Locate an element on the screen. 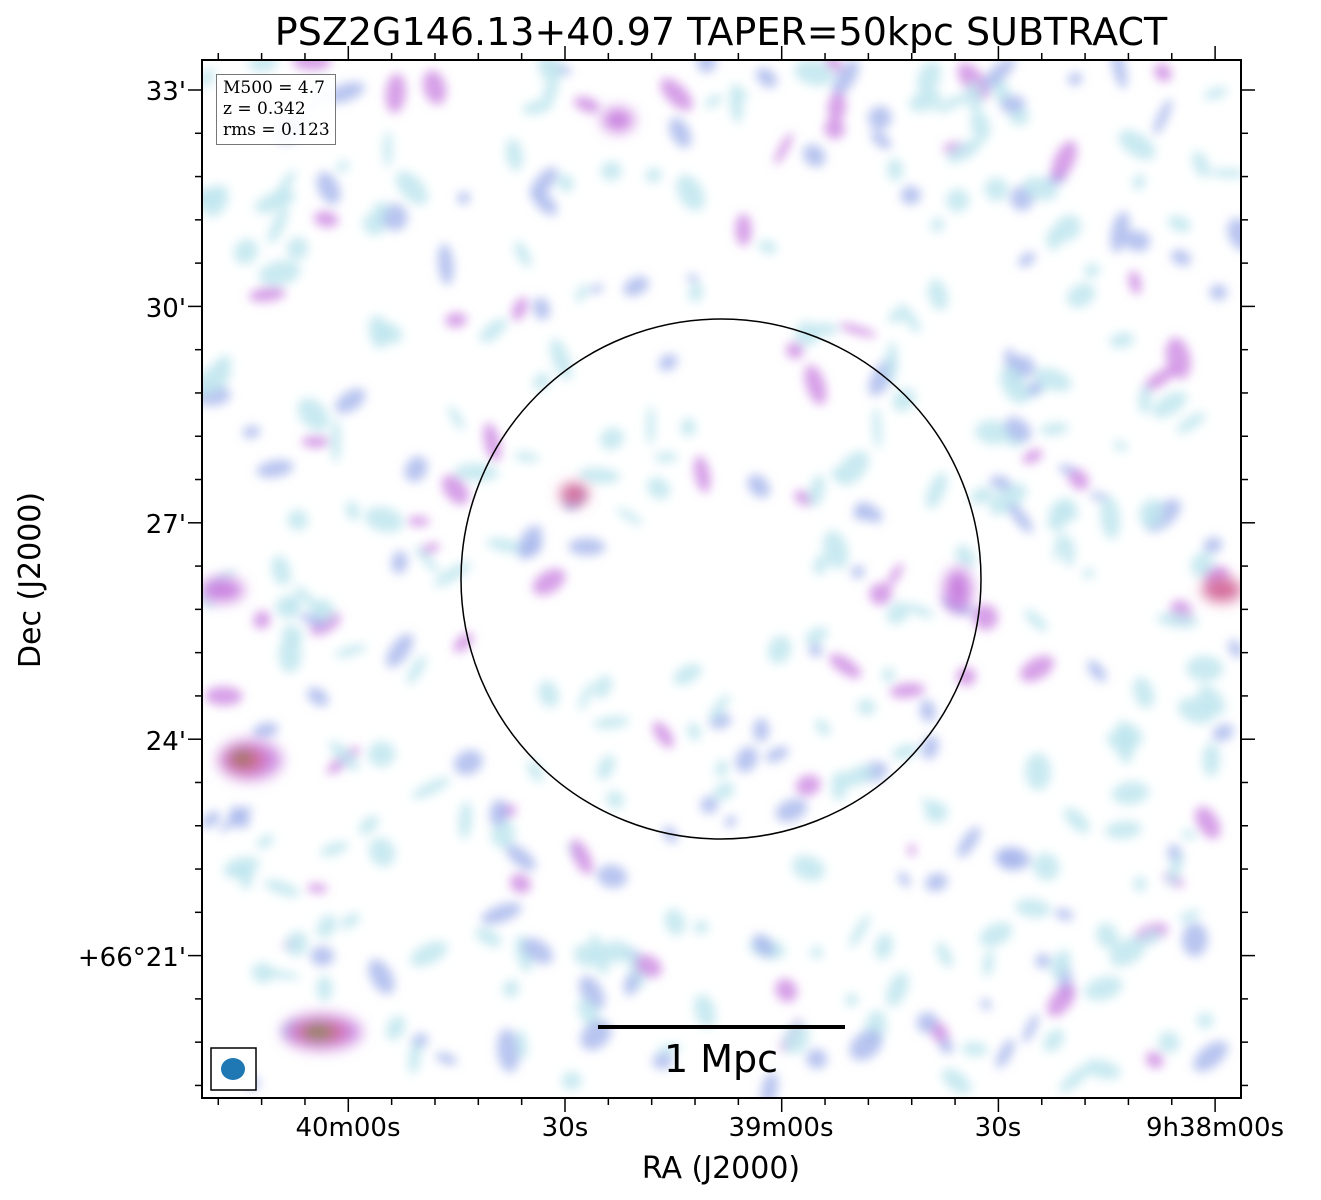  x-axis-title: RA (J2000) is located at coordinates (721, 1168).